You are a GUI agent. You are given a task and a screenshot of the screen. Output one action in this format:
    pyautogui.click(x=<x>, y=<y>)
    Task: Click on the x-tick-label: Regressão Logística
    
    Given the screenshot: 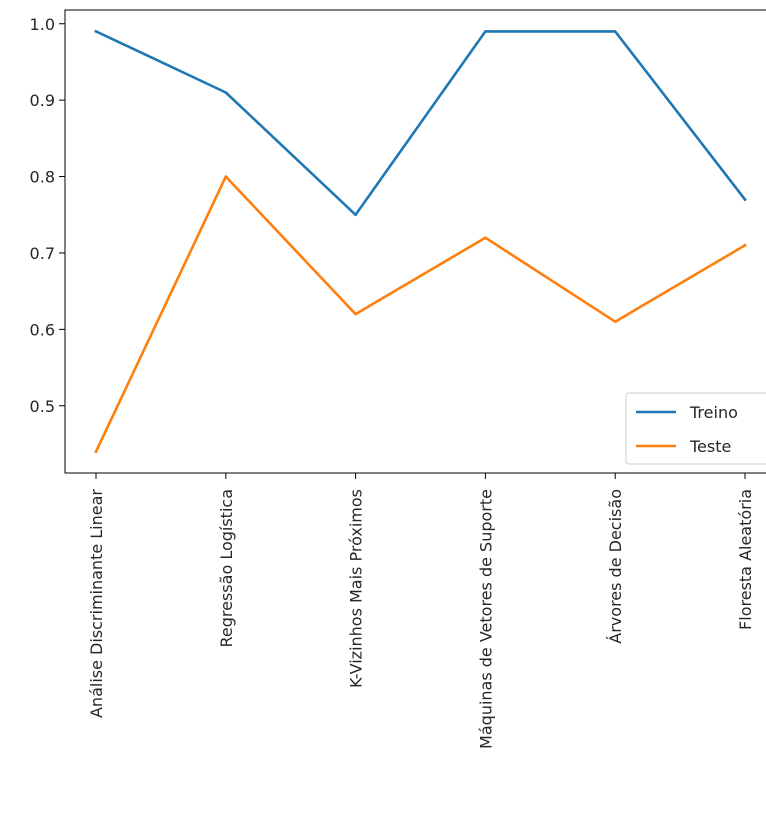 What is the action you would take?
    pyautogui.click(x=226, y=568)
    